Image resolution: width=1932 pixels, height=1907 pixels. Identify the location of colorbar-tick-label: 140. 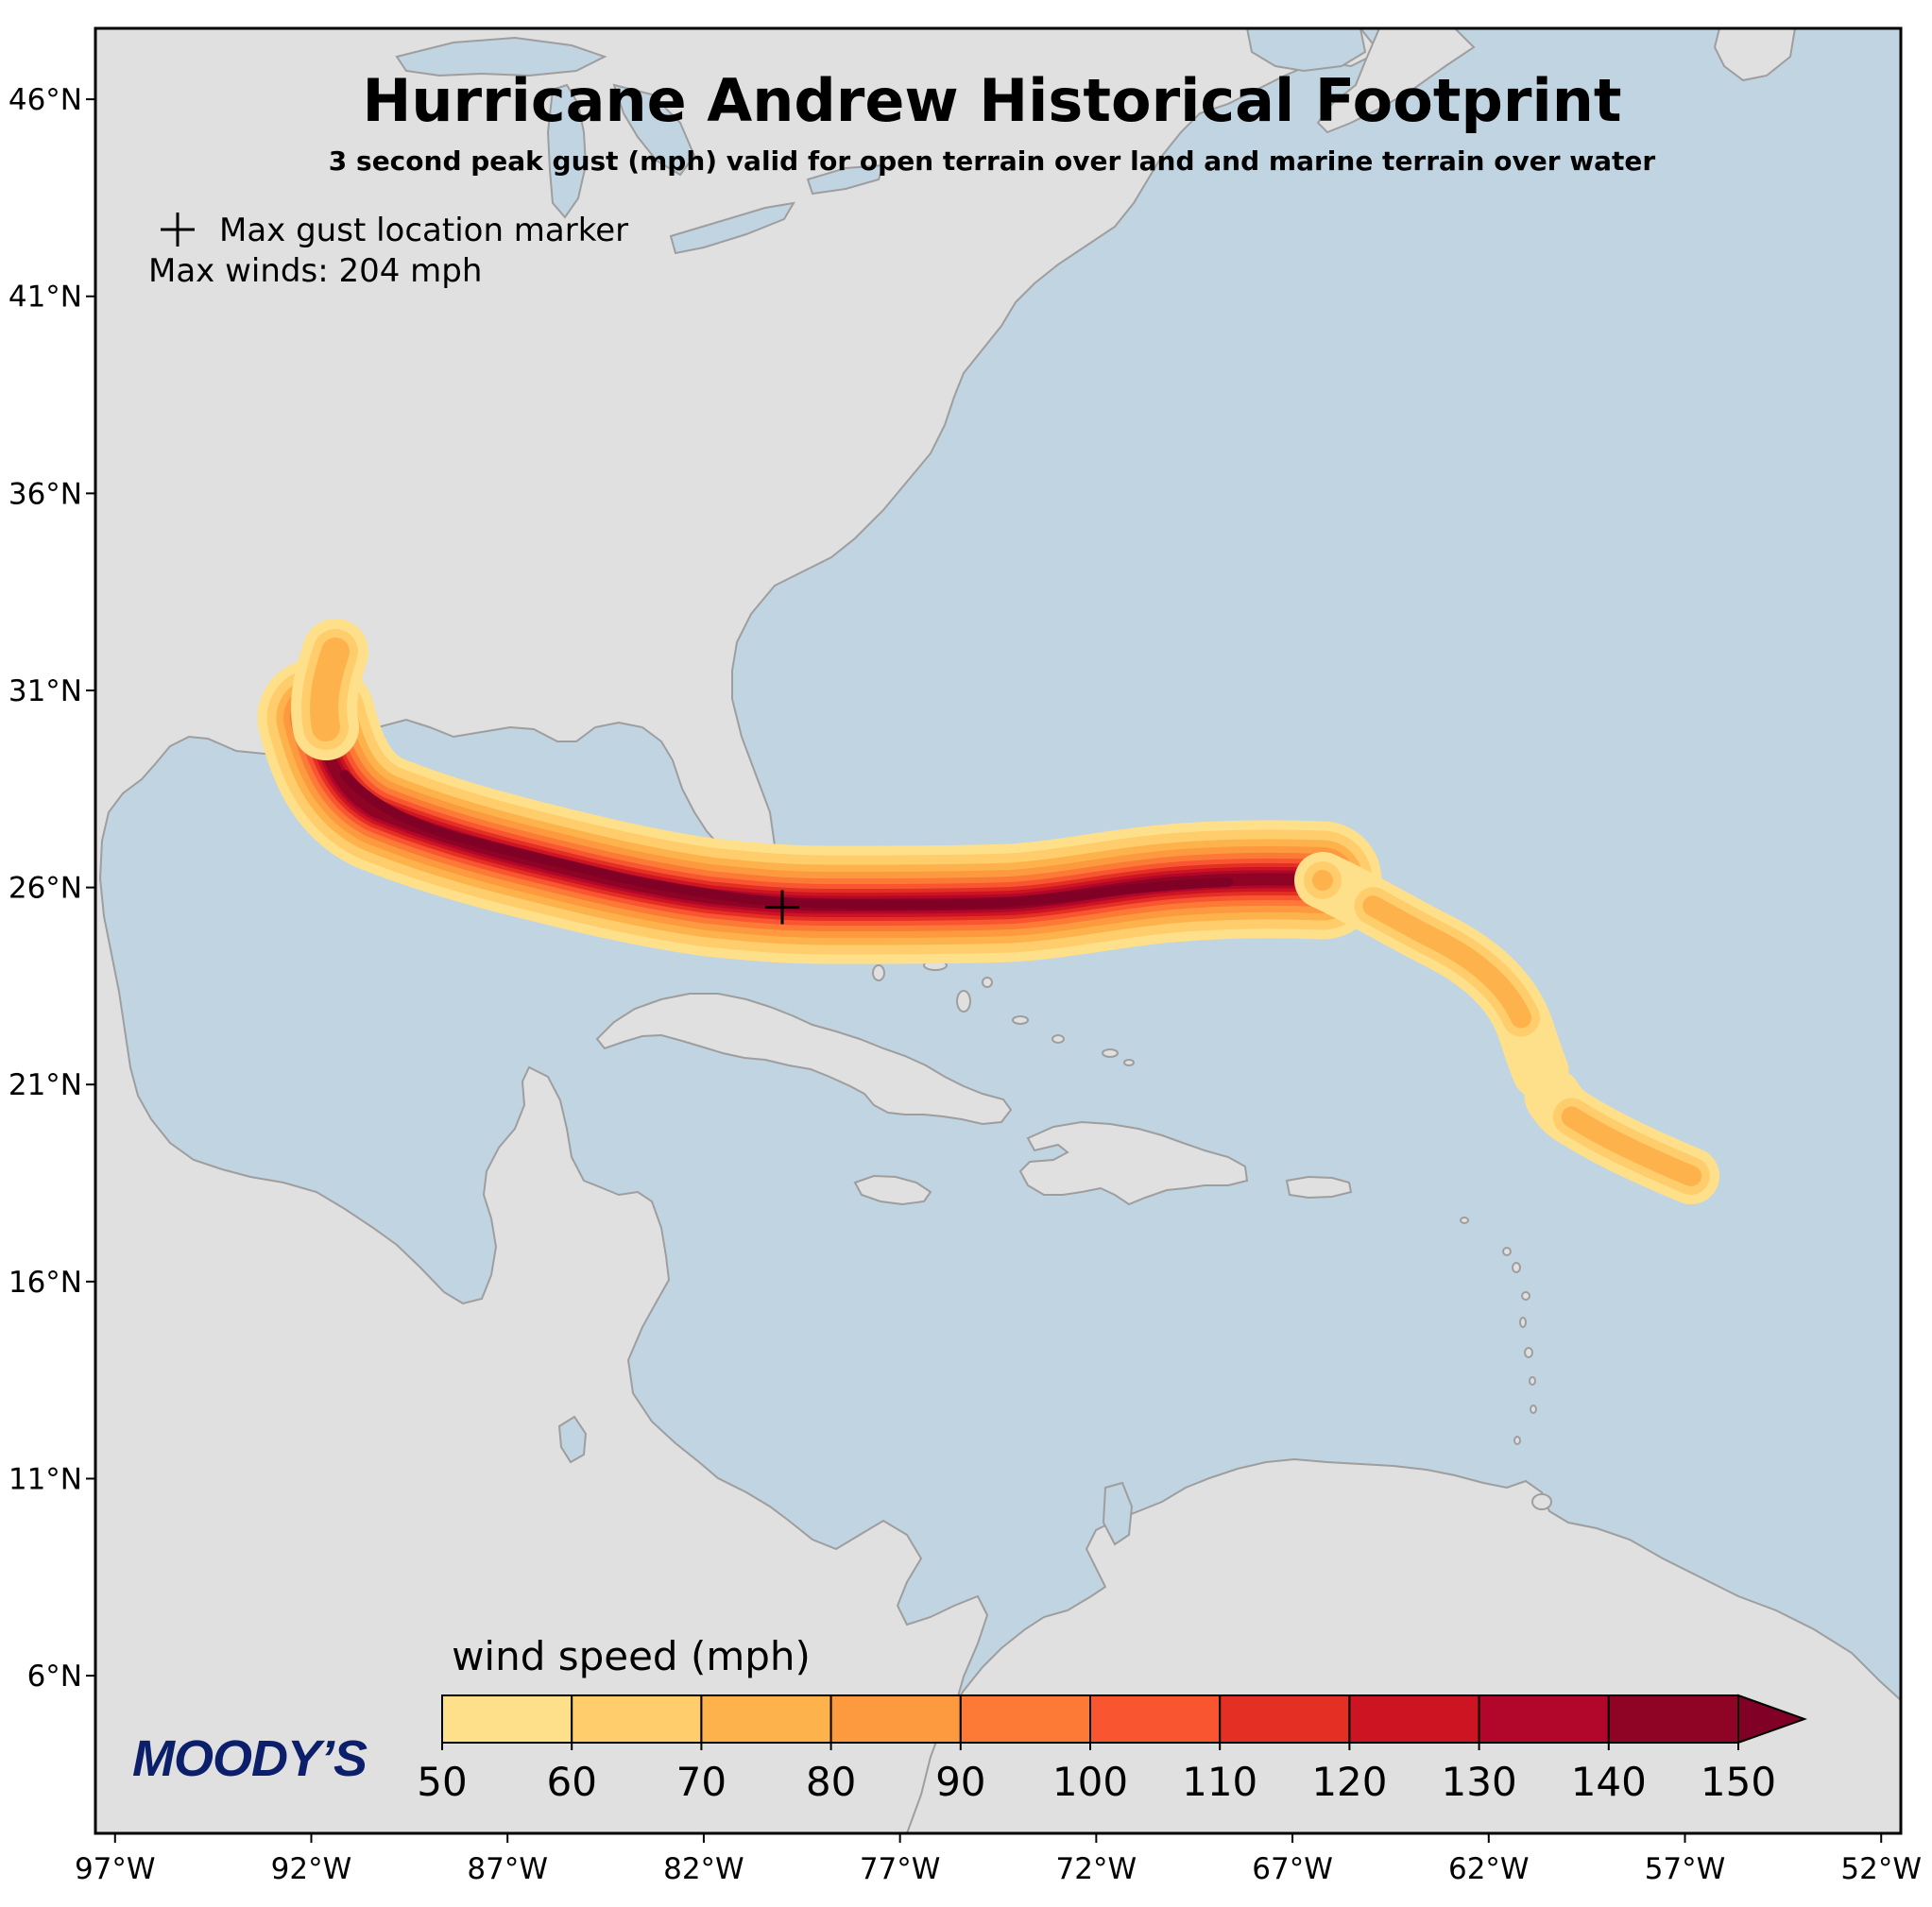
(1609, 1782).